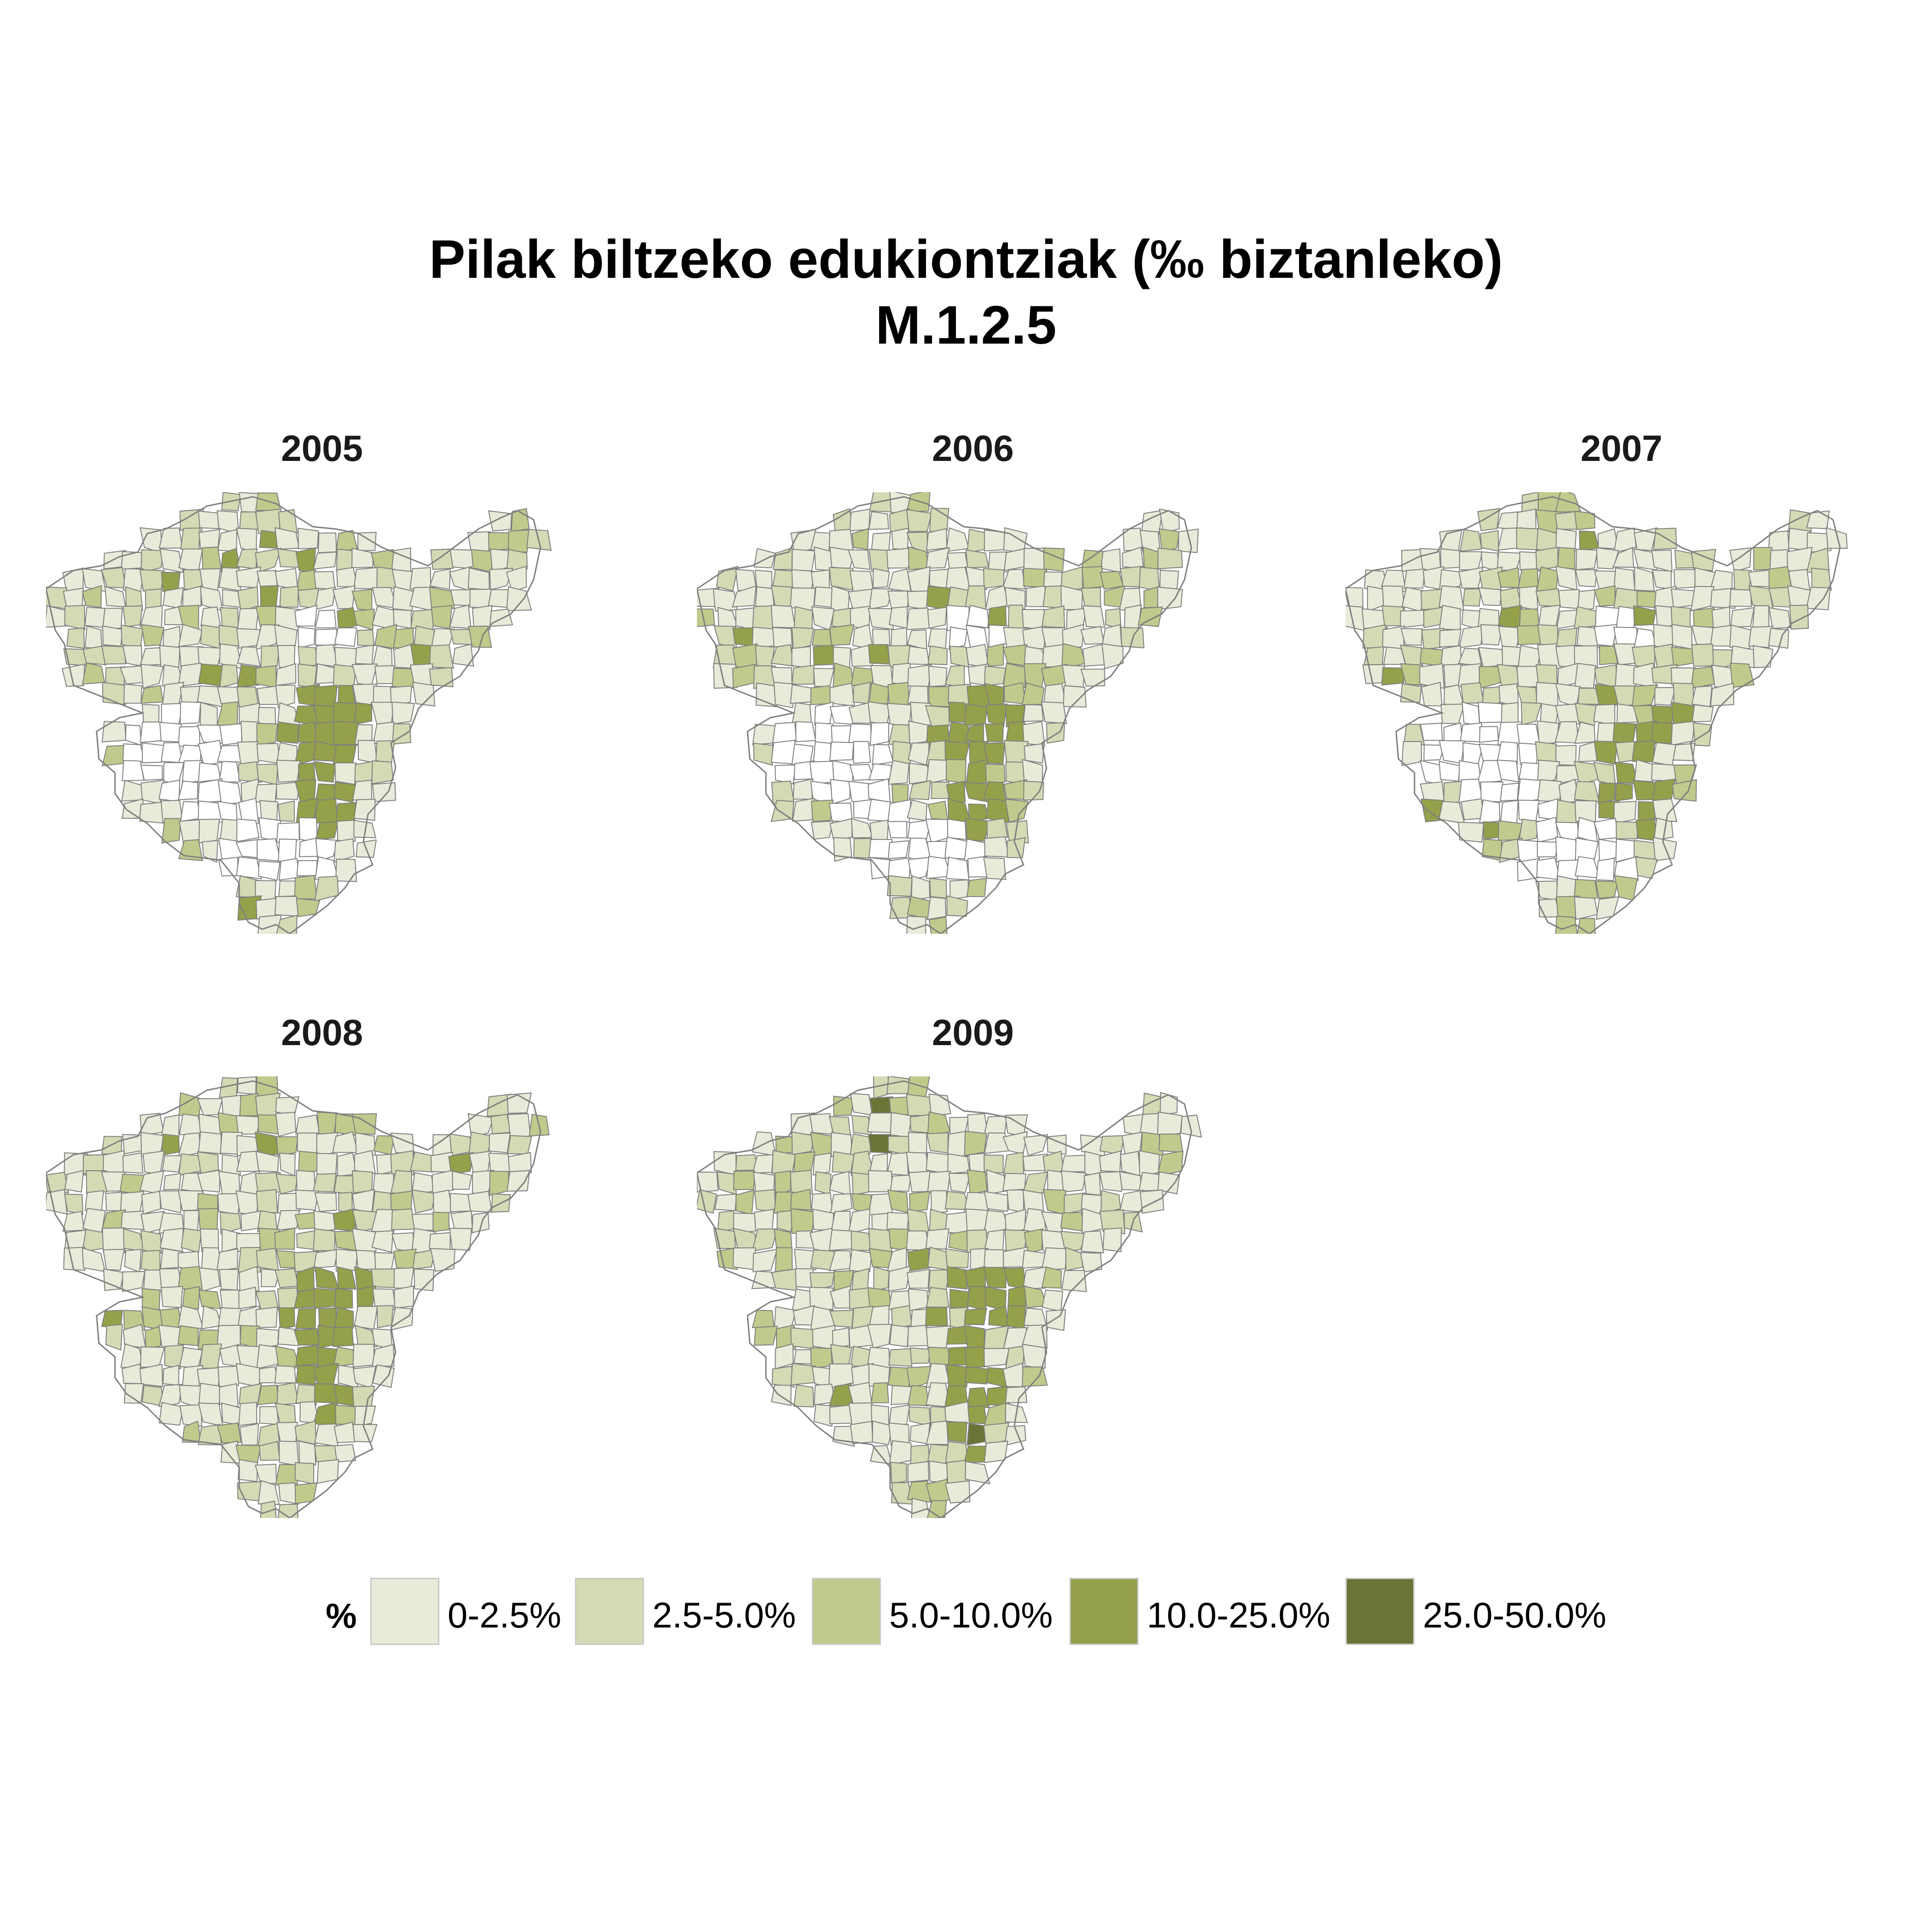  I want to click on map-subtitle: M.1.2.5, so click(966, 325).